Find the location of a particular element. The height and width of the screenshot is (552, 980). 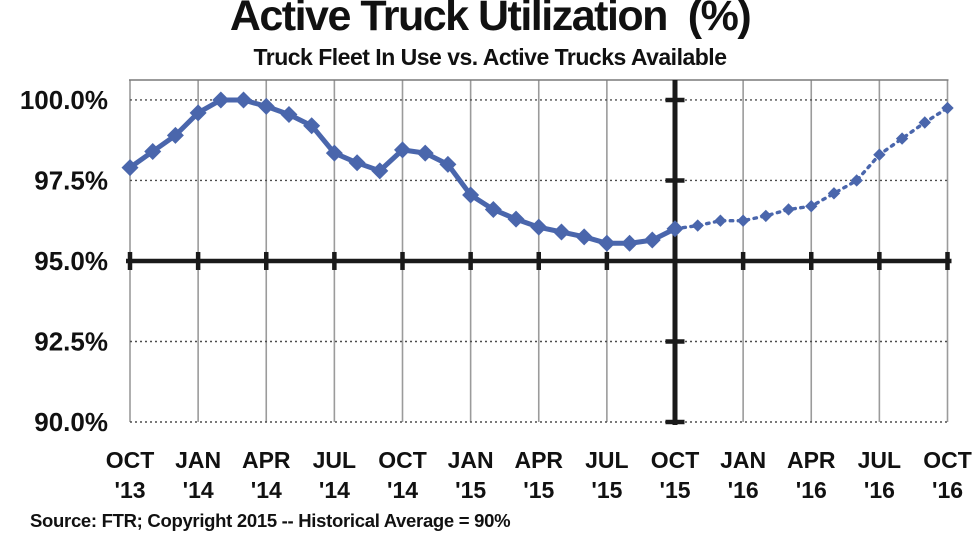

data-point-apr15 is located at coordinates (539, 227).